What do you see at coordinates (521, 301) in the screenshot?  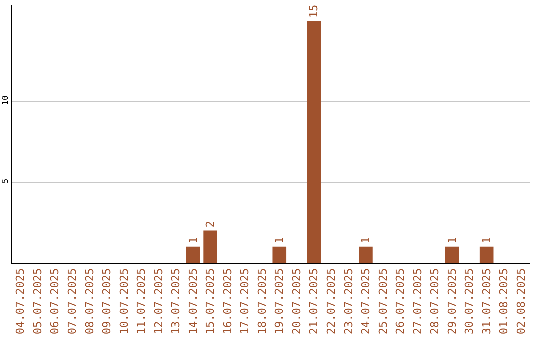 I see `x-tick-label: 02.08.2025` at bounding box center [521, 301].